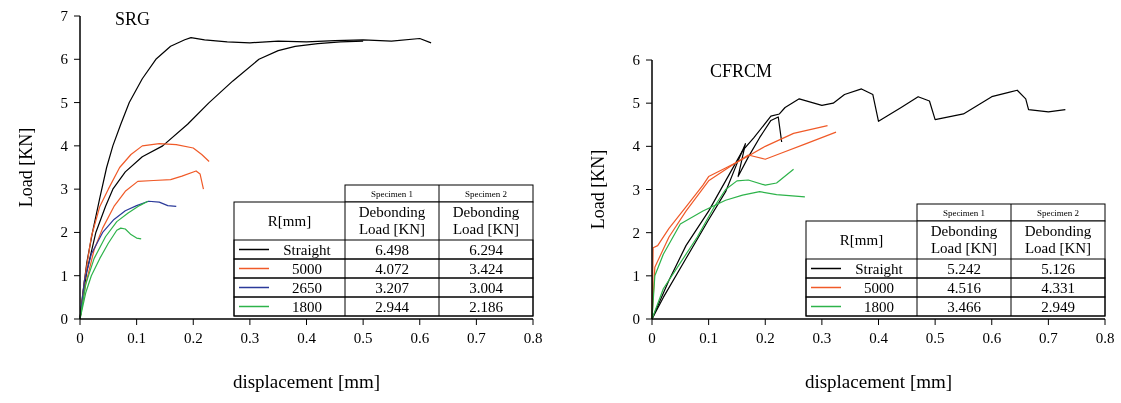 The width and height of the screenshot is (1121, 403). I want to click on annotation: 6.498, so click(392, 250).